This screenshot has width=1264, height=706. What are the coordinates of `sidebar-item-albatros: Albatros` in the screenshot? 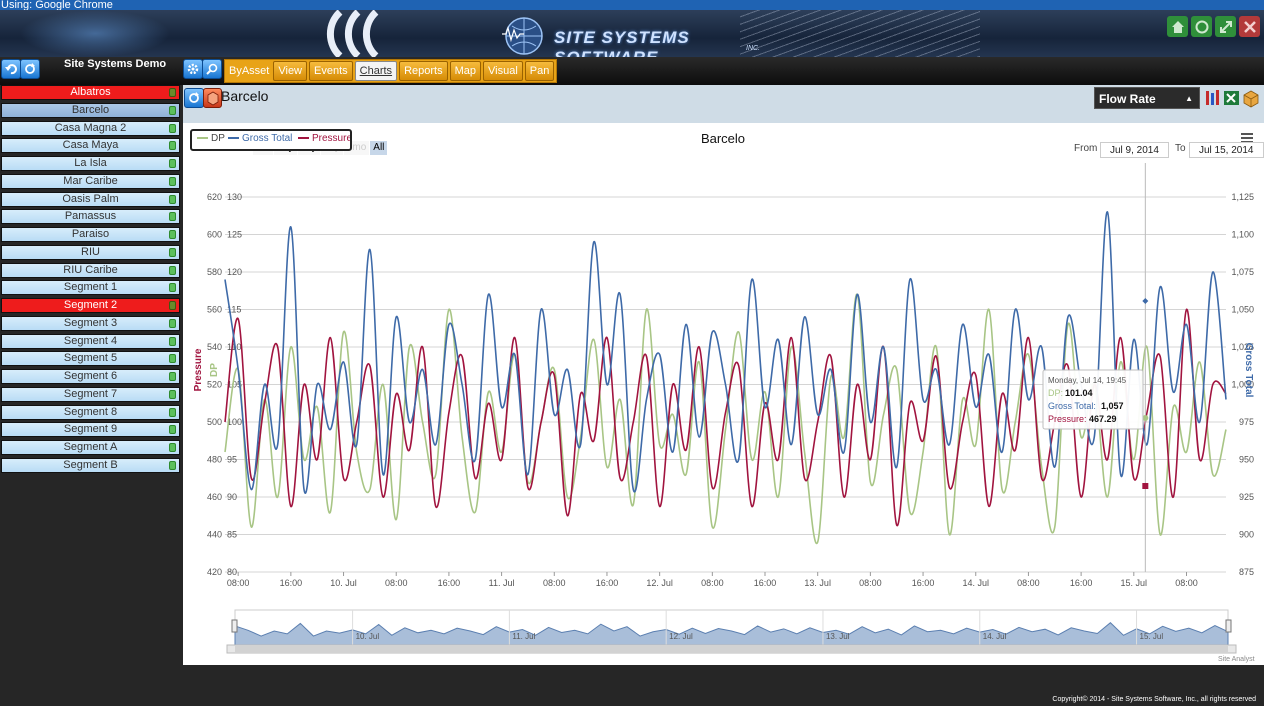 It's located at (90, 92).